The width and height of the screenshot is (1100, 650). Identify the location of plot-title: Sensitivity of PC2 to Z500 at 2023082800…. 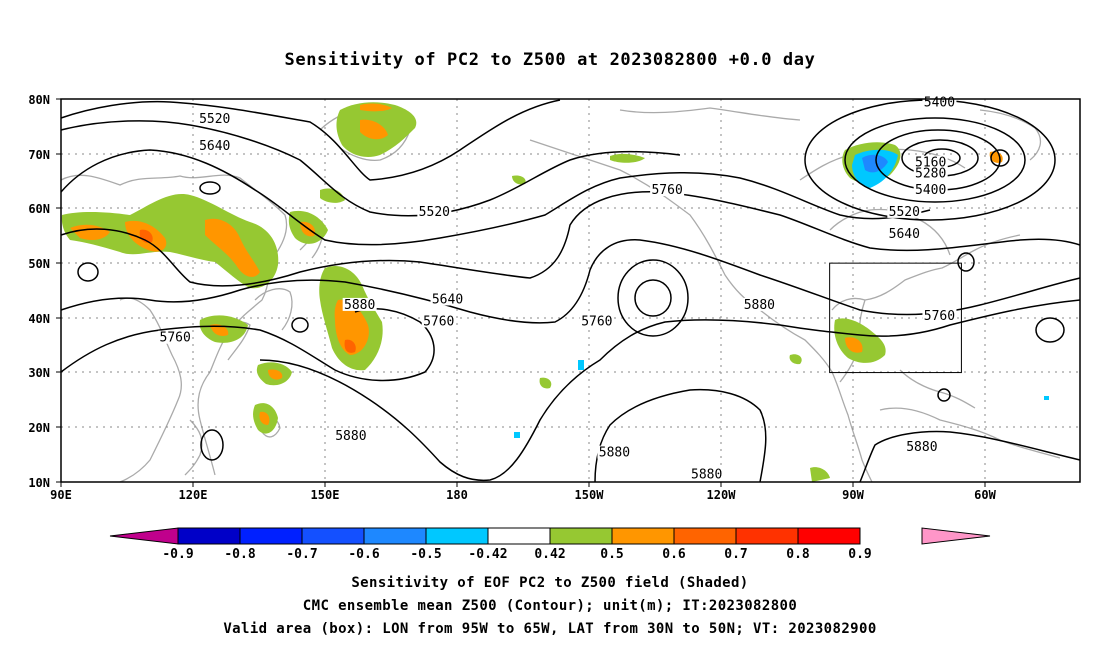
(550, 60).